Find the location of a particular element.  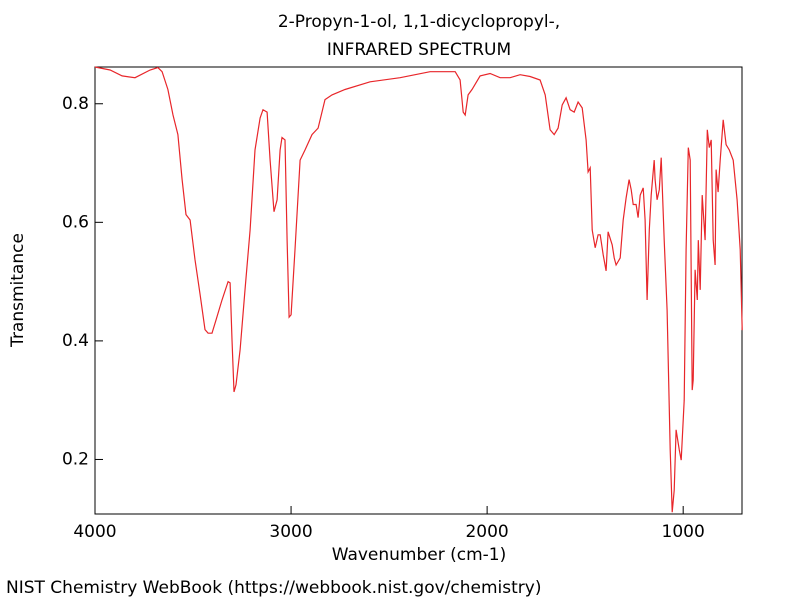

x-tick-label: 4000 is located at coordinates (94, 532).